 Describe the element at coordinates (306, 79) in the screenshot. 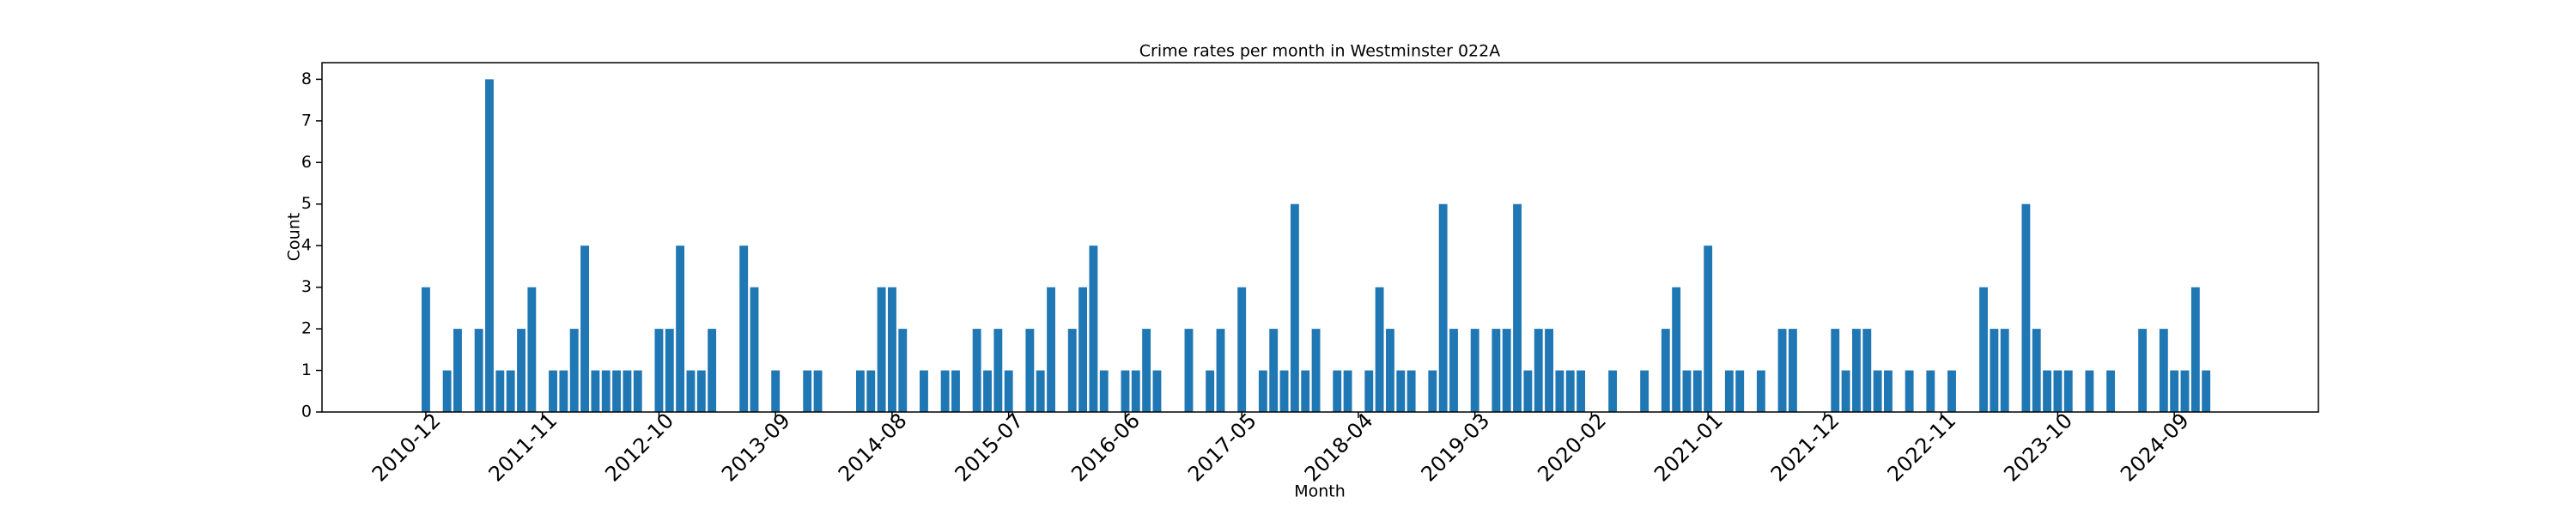

I see `y-tick-label: 8` at that location.